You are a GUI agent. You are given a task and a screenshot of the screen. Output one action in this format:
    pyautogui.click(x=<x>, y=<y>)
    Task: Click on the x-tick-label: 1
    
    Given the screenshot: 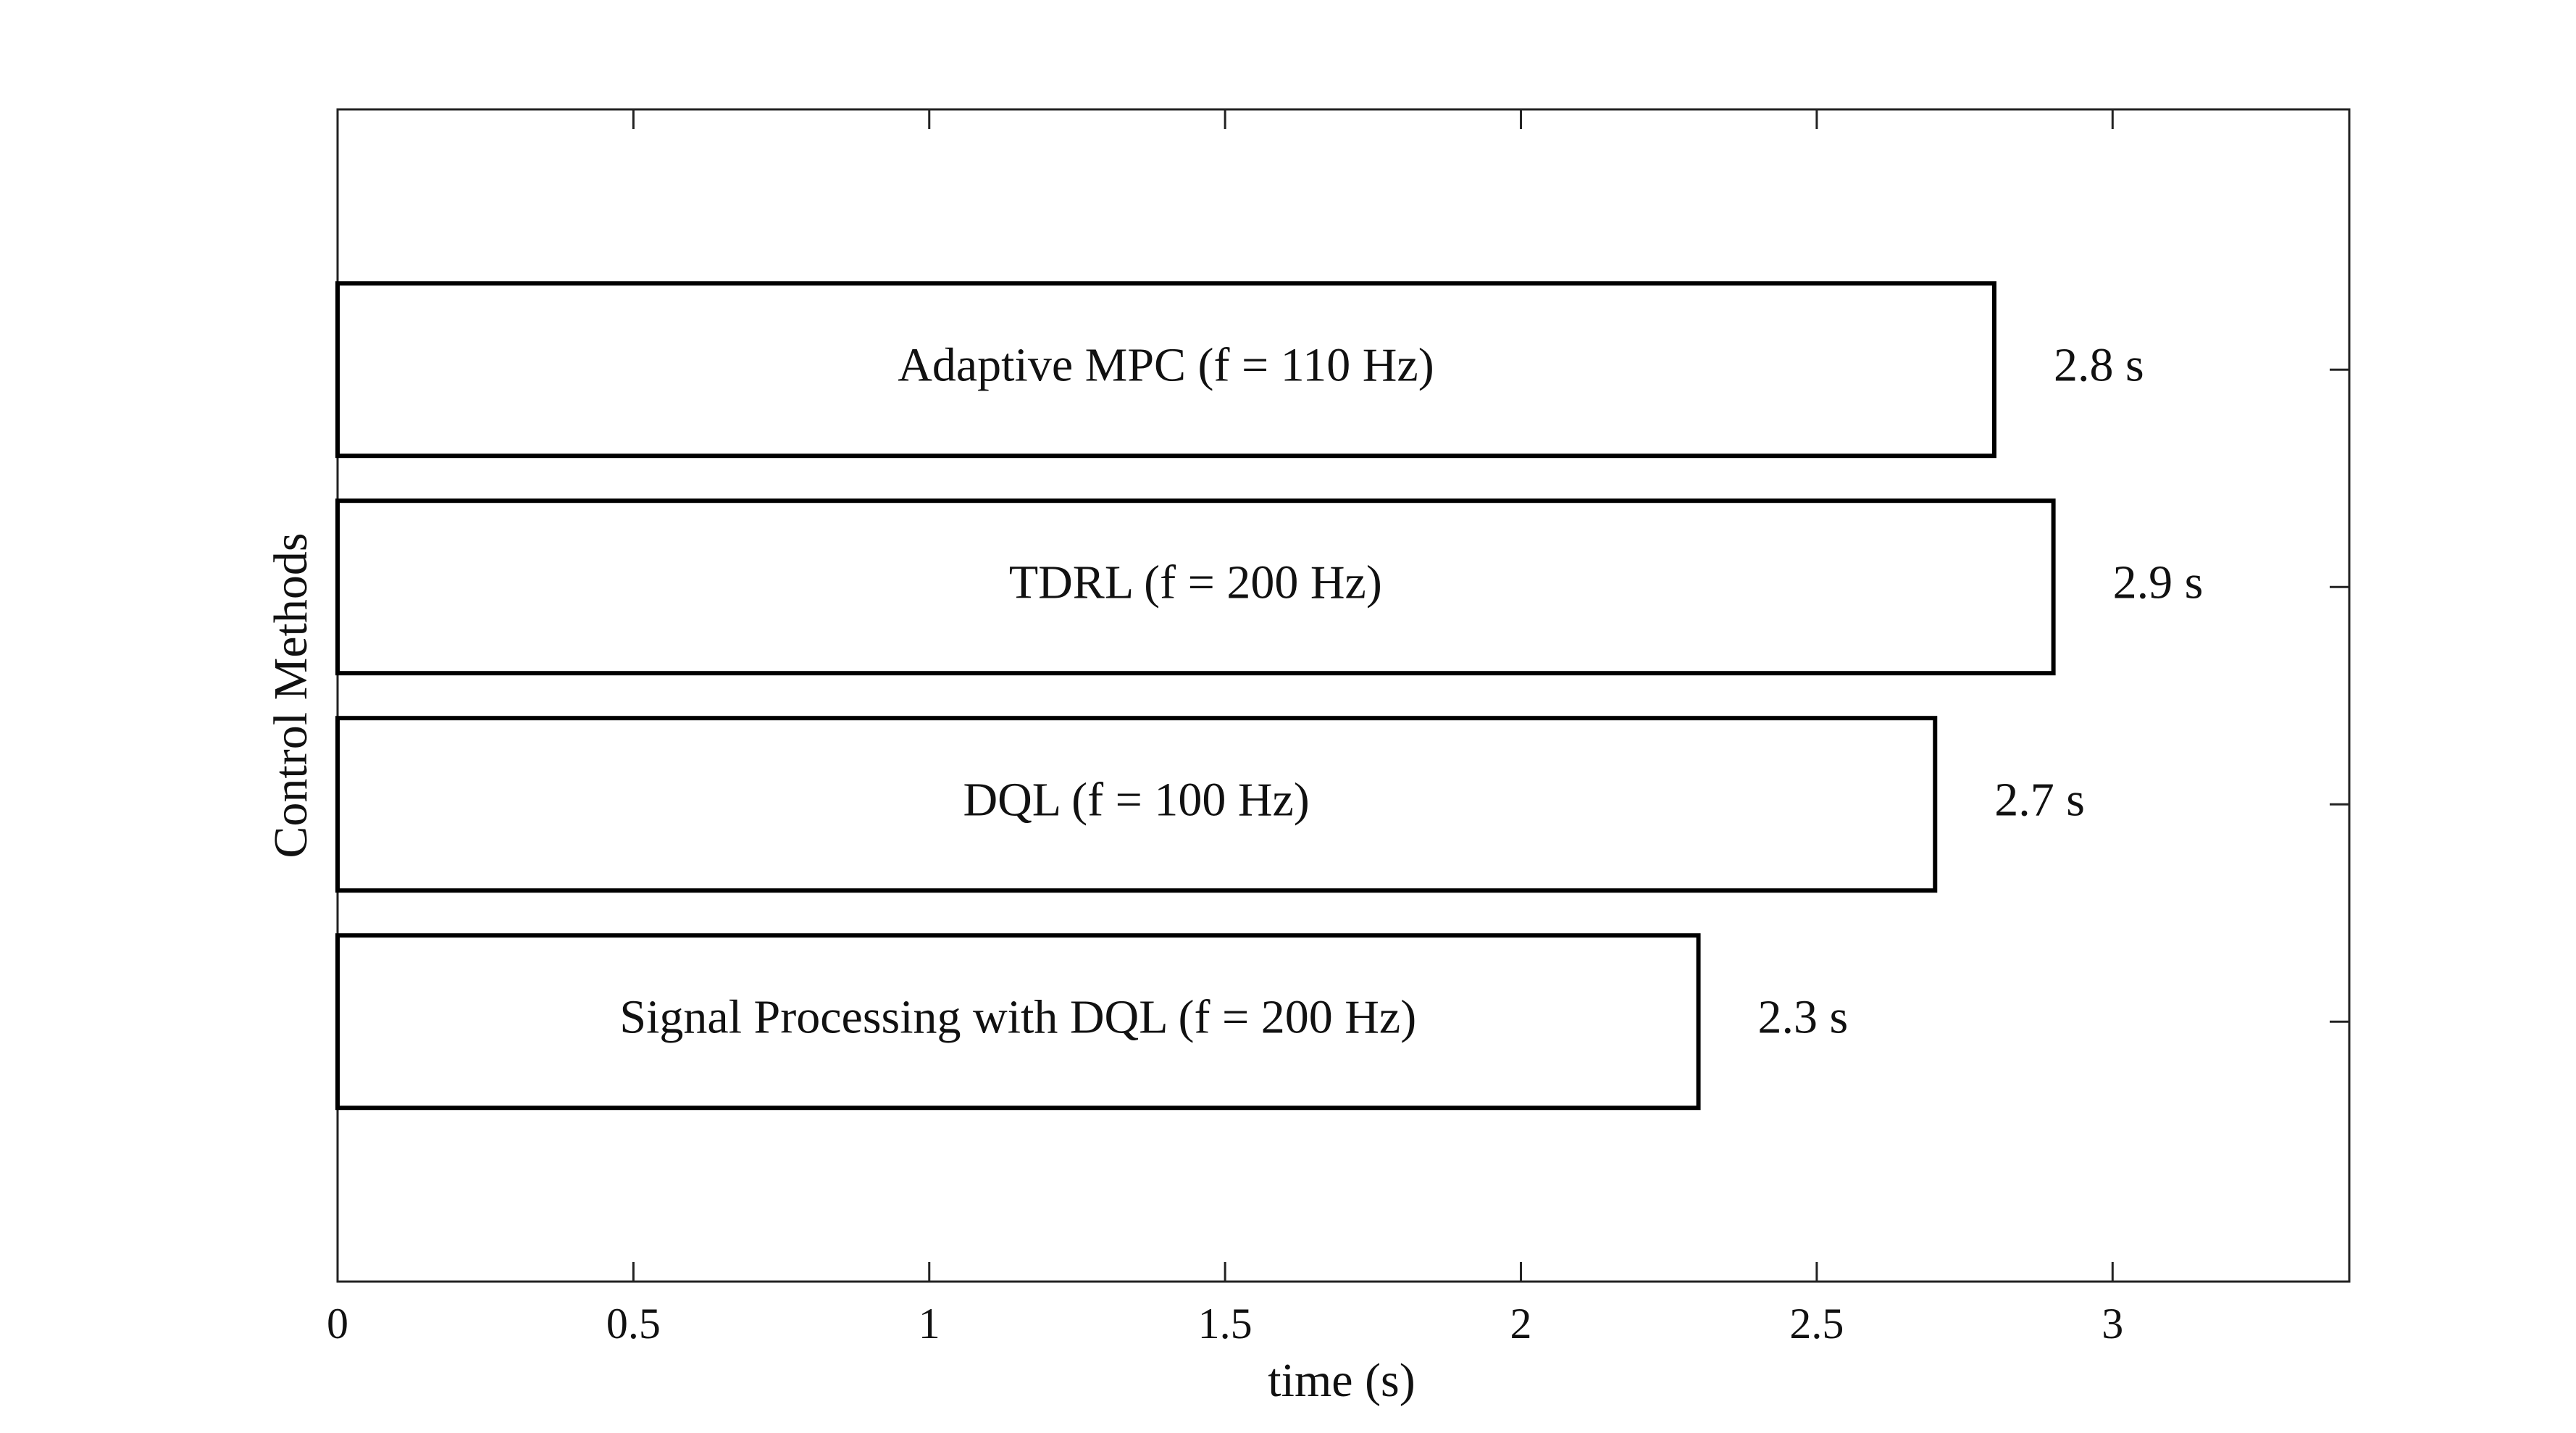 What is the action you would take?
    pyautogui.click(x=929, y=1324)
    